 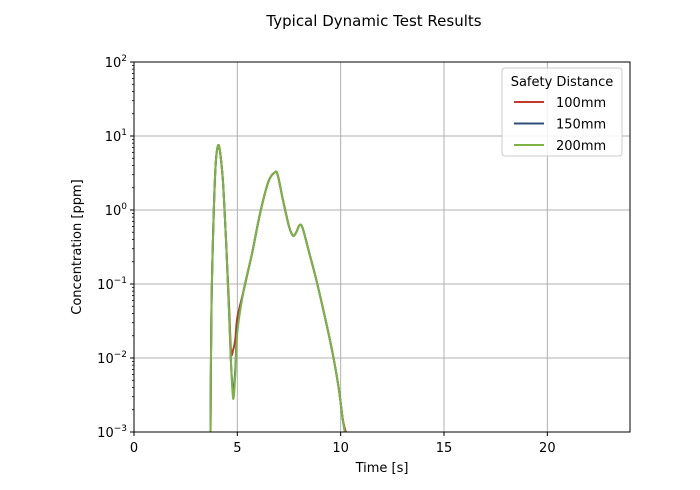 I want to click on series-lines, so click(x=278, y=287).